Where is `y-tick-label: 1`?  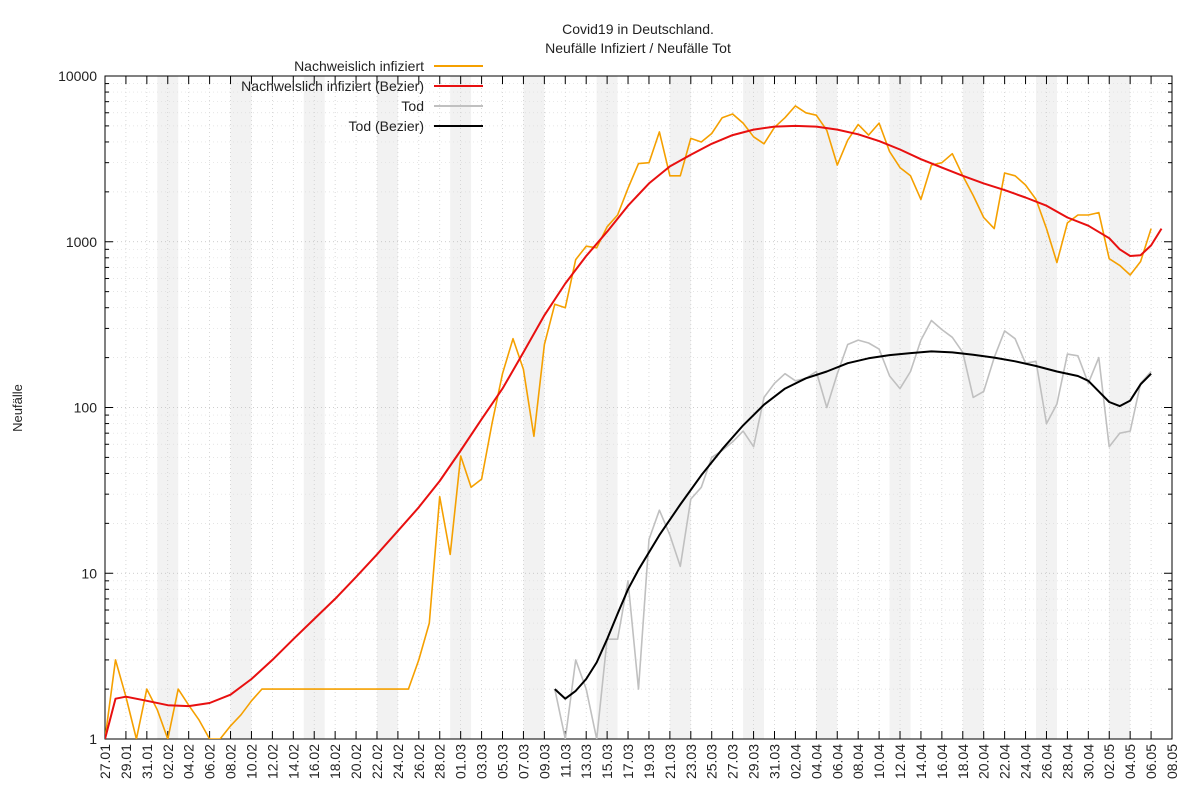
y-tick-label: 1 is located at coordinates (93, 739).